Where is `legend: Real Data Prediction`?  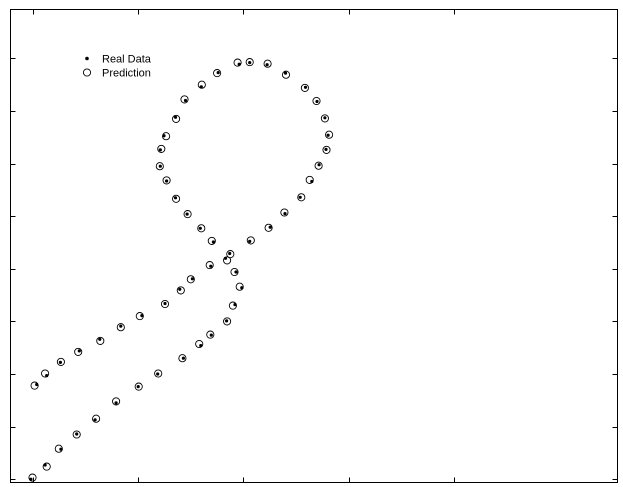
legend: Real Data Prediction is located at coordinates (116, 64).